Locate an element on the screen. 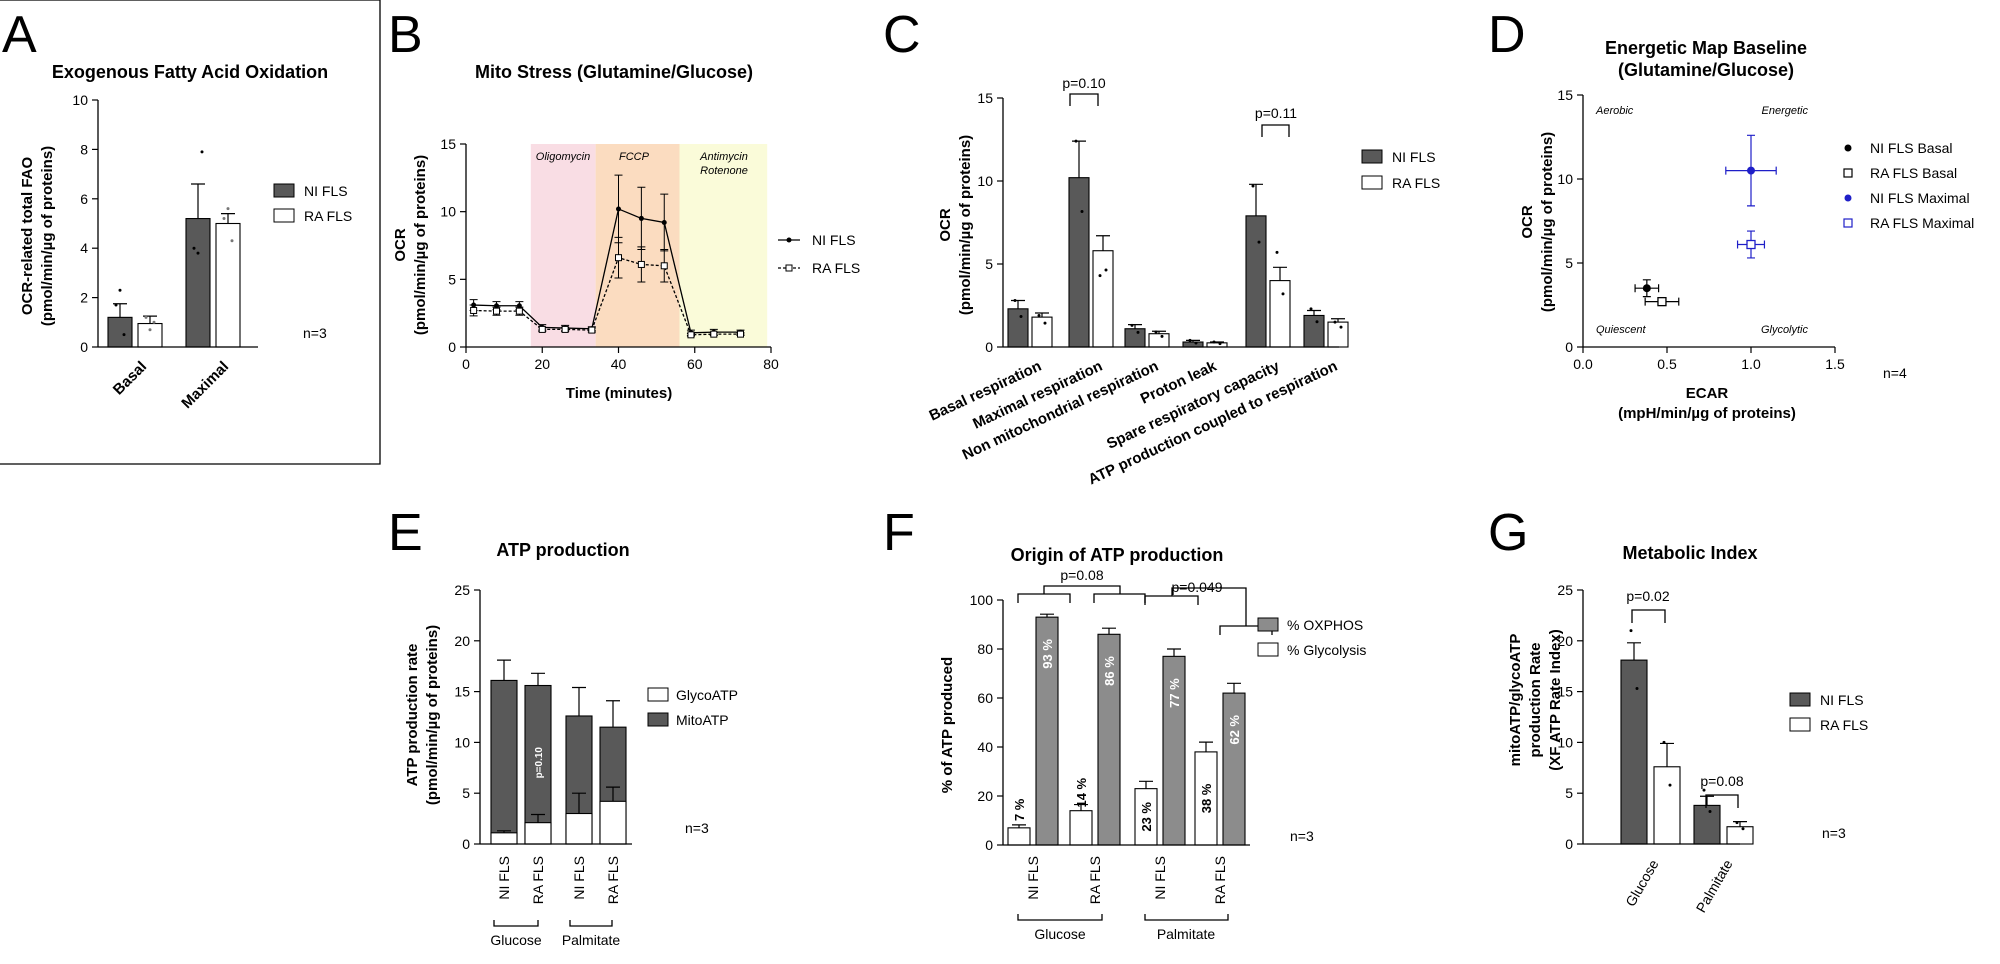 The image size is (2000, 964). panel-b-ylabel-1: OCR is located at coordinates (400, 245).